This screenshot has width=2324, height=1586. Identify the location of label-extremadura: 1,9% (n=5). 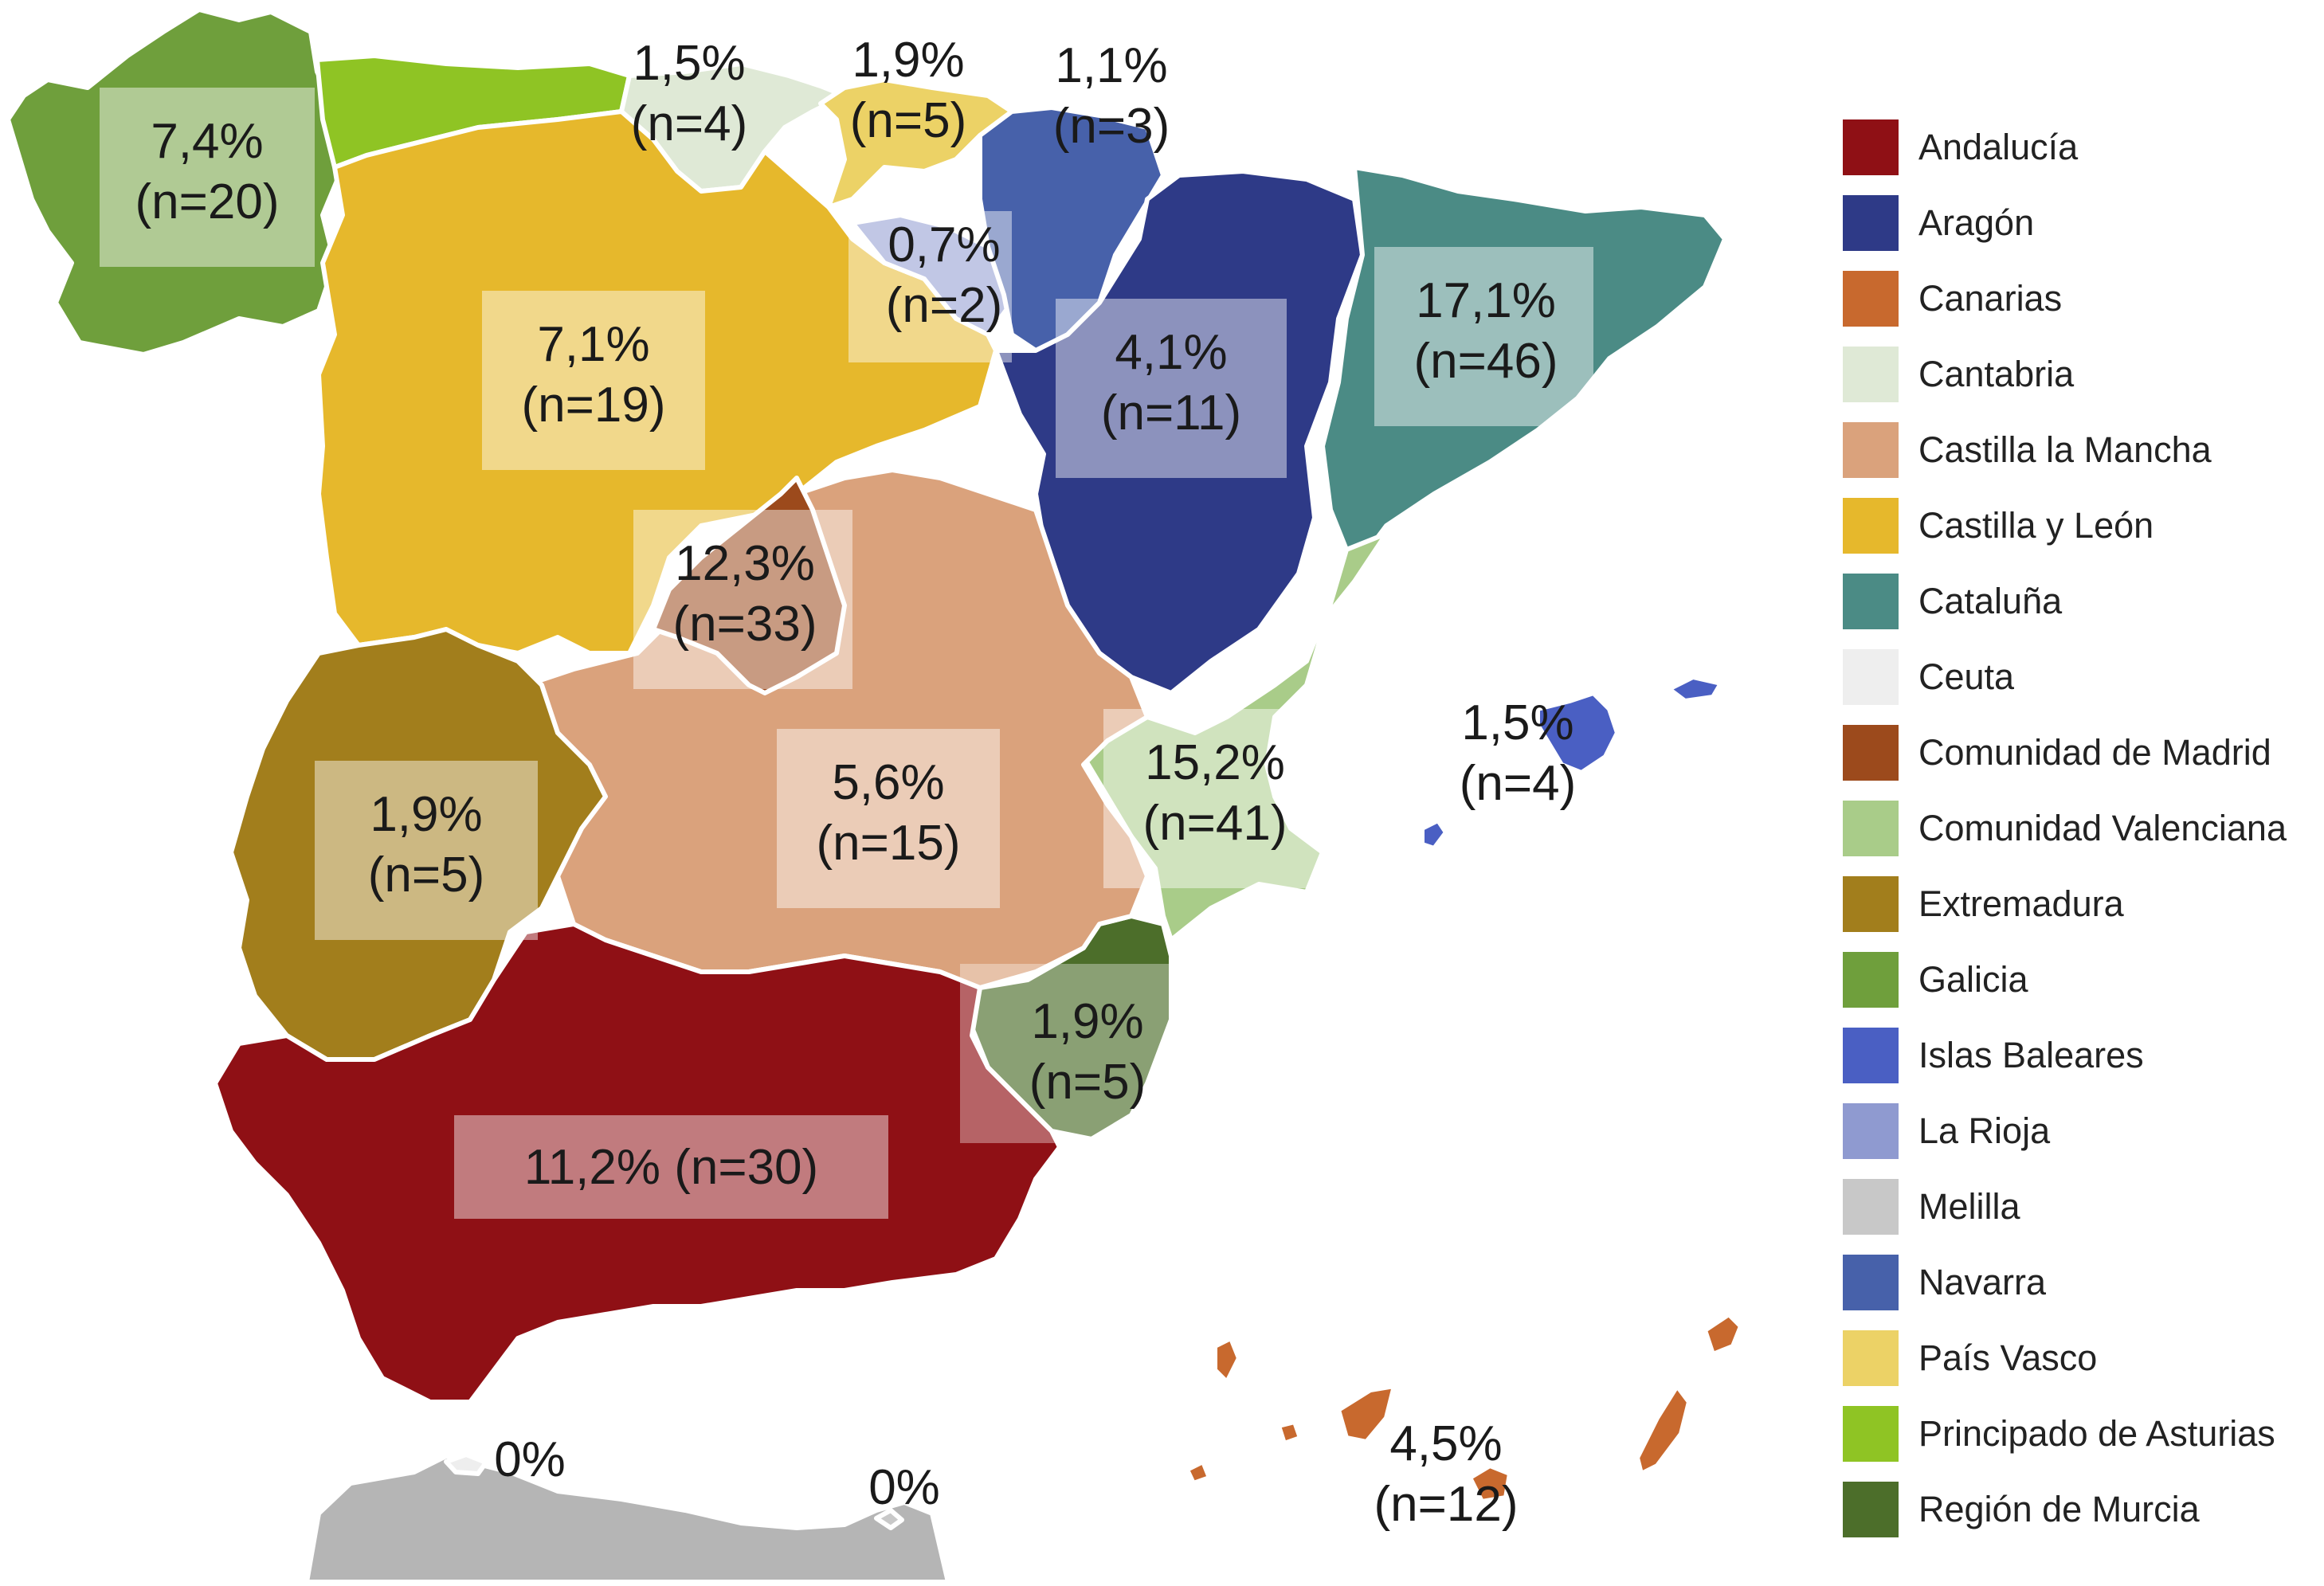
(427, 845).